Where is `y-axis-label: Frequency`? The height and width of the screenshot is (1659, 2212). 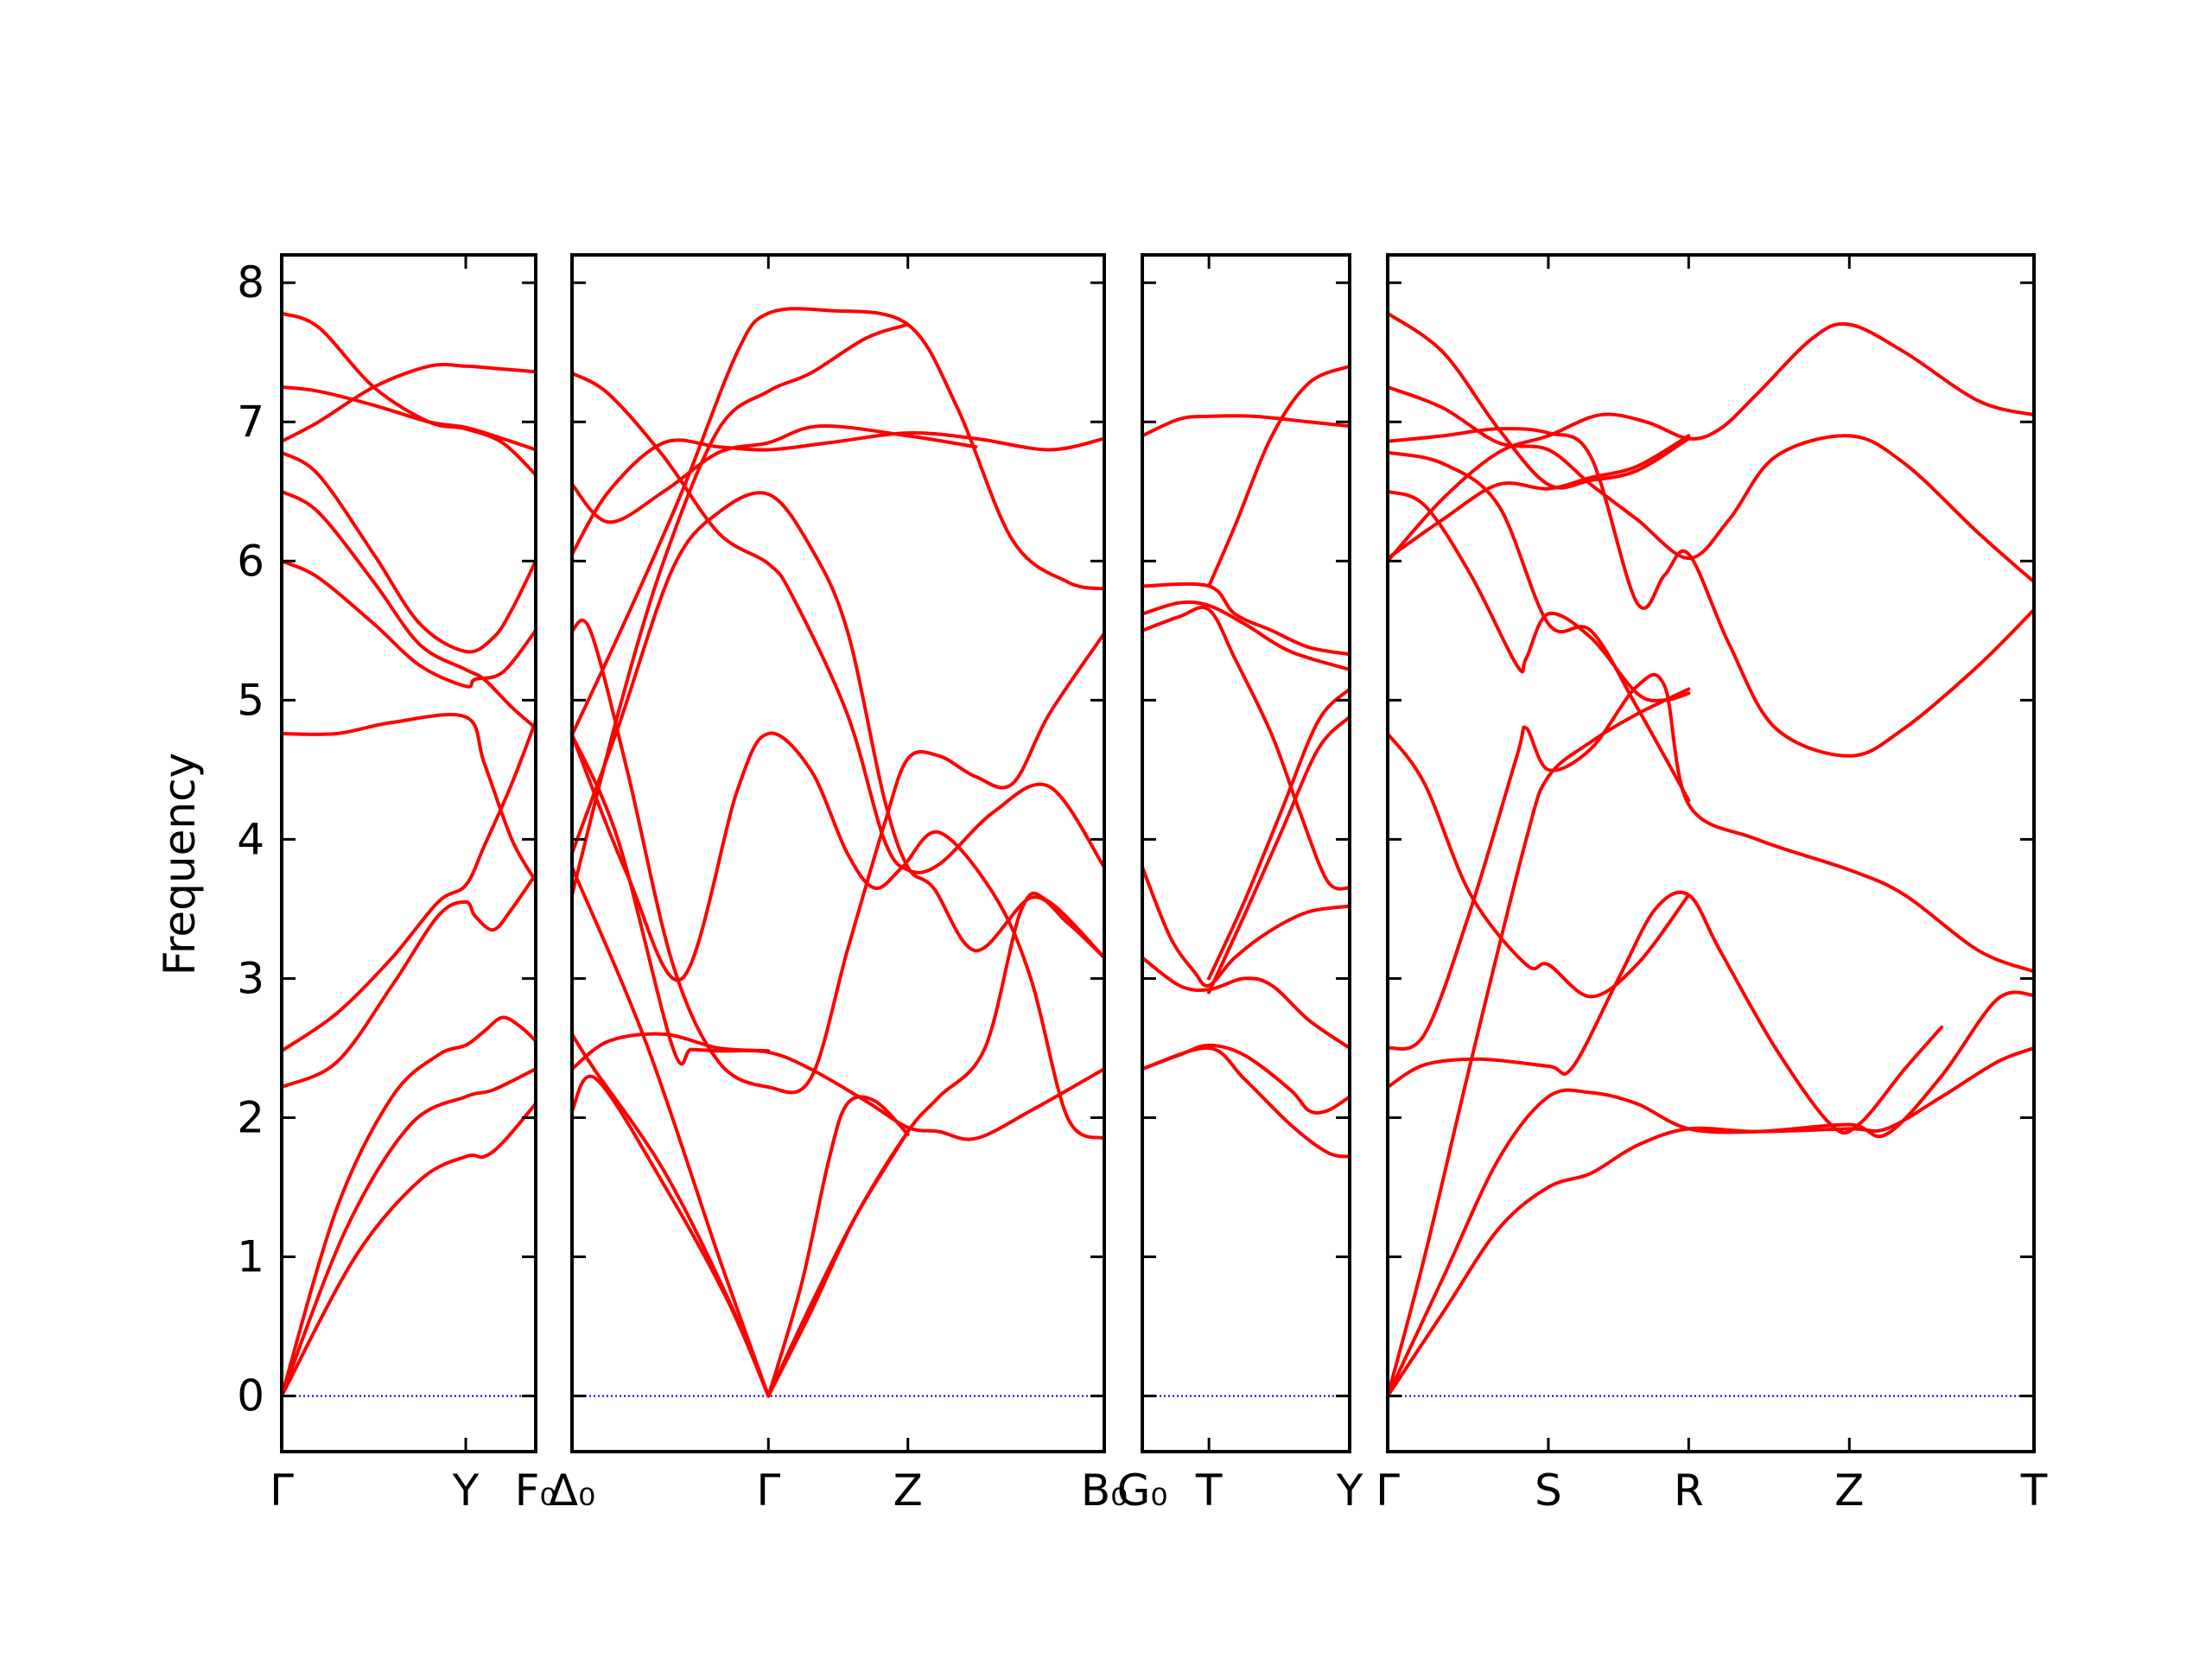 y-axis-label: Frequency is located at coordinates (180, 864).